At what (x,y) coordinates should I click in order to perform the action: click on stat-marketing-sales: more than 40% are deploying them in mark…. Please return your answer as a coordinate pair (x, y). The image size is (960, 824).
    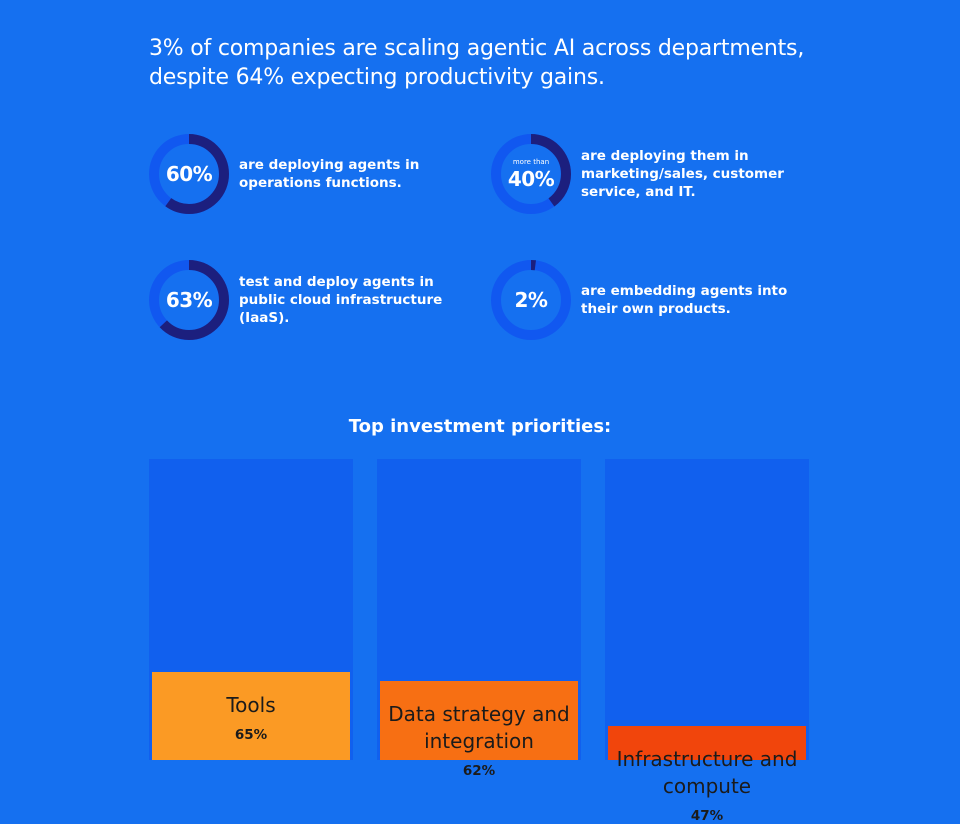
    Looking at the image, I should click on (651, 175).